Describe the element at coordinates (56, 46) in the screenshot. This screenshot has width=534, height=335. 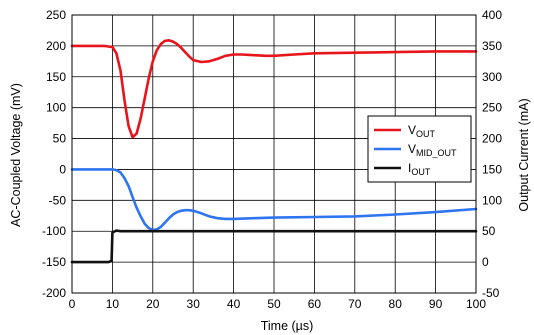
I see `y-left-tick-label: 200` at that location.